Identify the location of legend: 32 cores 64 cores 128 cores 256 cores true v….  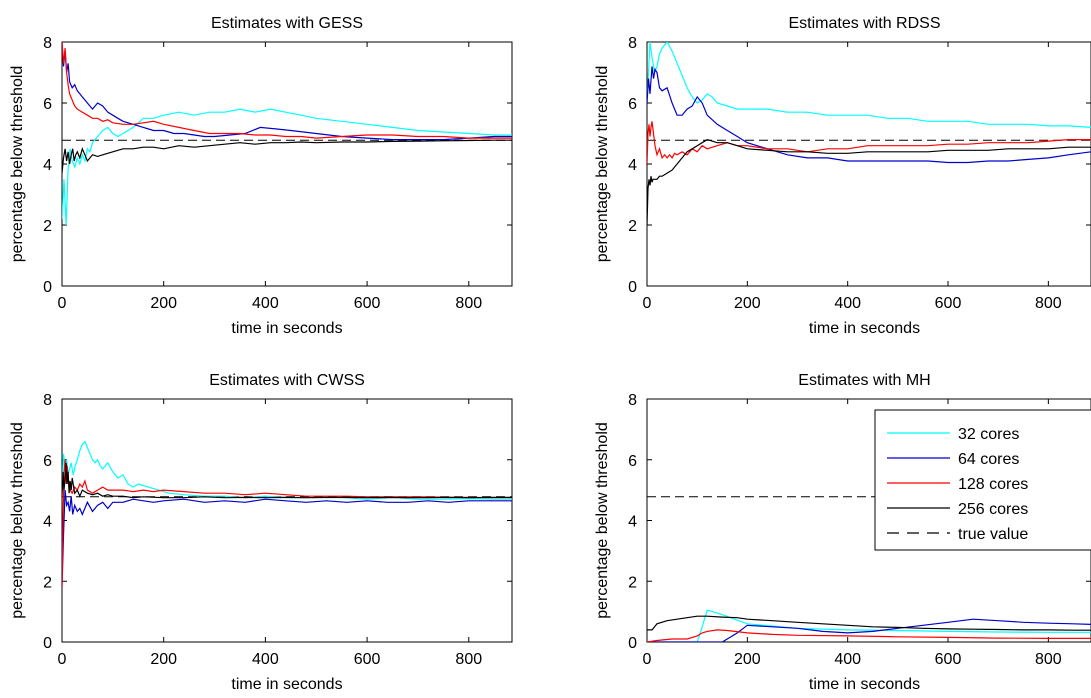
(982, 480).